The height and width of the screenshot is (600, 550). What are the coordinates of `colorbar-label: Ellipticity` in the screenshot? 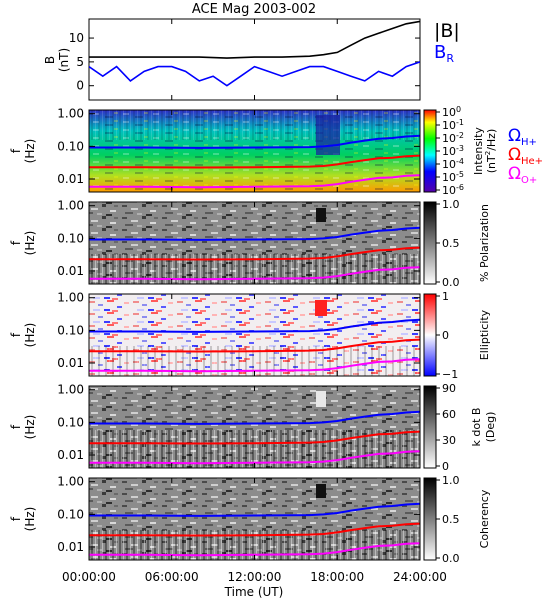 It's located at (484, 334).